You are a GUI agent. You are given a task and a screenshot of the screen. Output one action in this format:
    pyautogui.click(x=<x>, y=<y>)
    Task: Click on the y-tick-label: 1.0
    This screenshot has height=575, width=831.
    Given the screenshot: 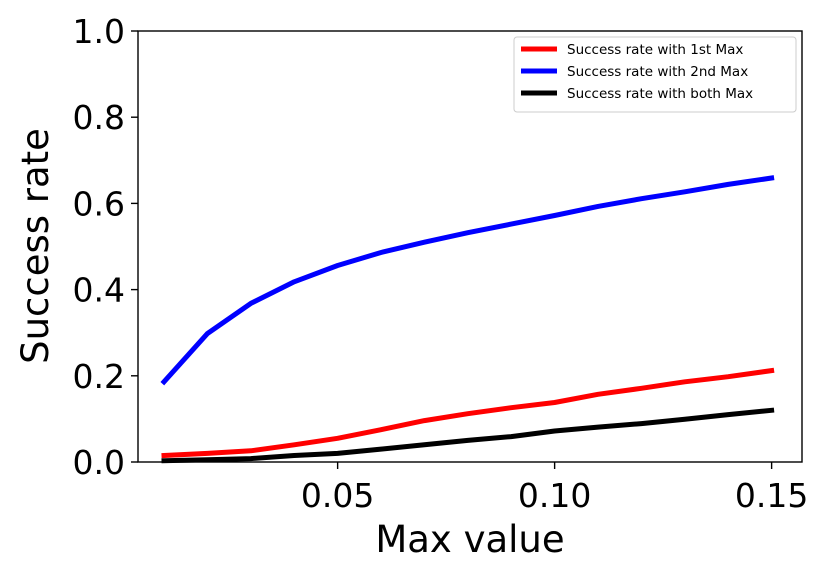 What is the action you would take?
    pyautogui.click(x=99, y=31)
    